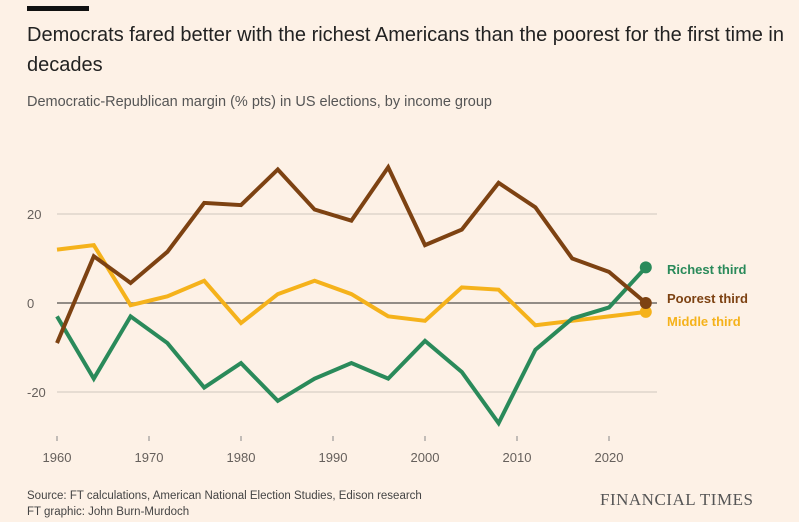  I want to click on x-tick-label: 2010, so click(517, 457).